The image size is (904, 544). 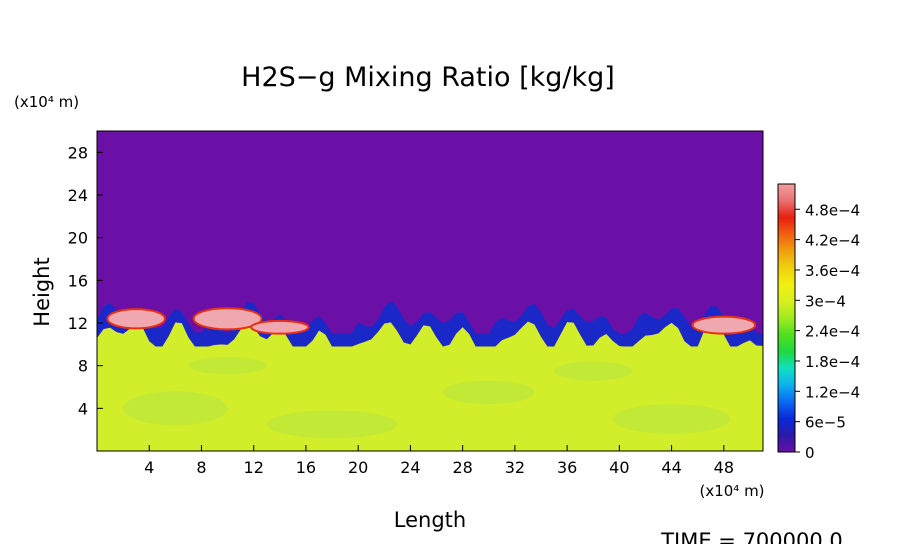 What do you see at coordinates (462, 467) in the screenshot?
I see `x-tick-label: 28` at bounding box center [462, 467].